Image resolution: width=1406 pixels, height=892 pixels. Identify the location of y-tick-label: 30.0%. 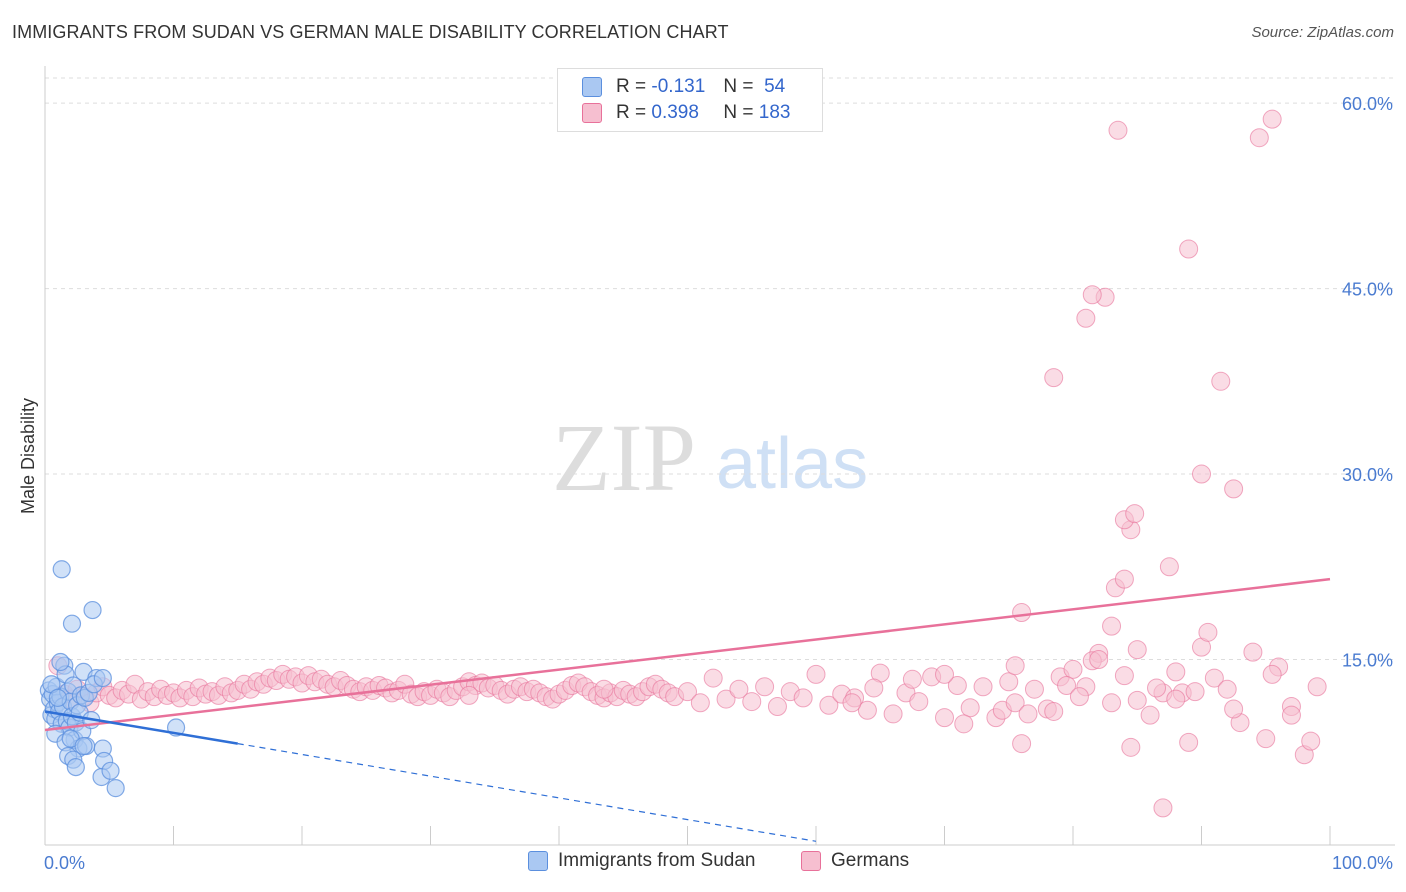
(1367, 475).